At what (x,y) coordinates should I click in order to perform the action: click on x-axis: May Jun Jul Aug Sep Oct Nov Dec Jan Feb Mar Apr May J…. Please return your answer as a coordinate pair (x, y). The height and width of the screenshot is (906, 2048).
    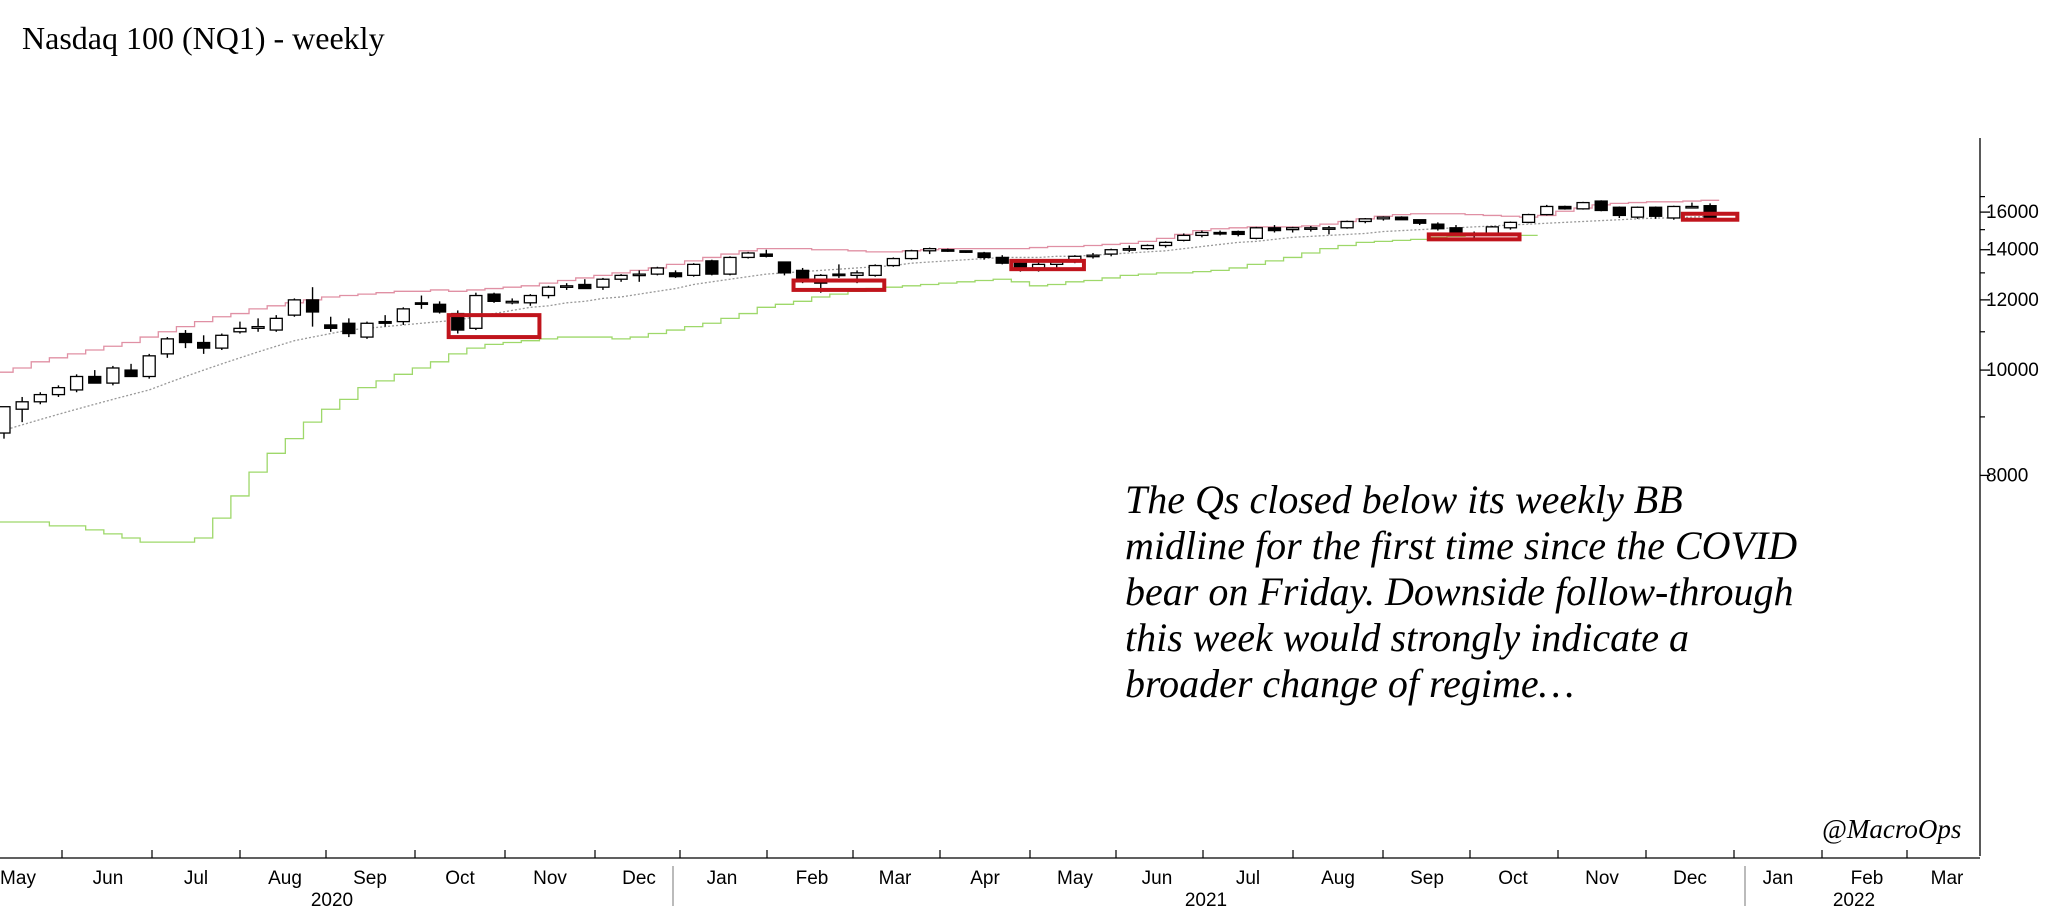
    Looking at the image, I should click on (990, 878).